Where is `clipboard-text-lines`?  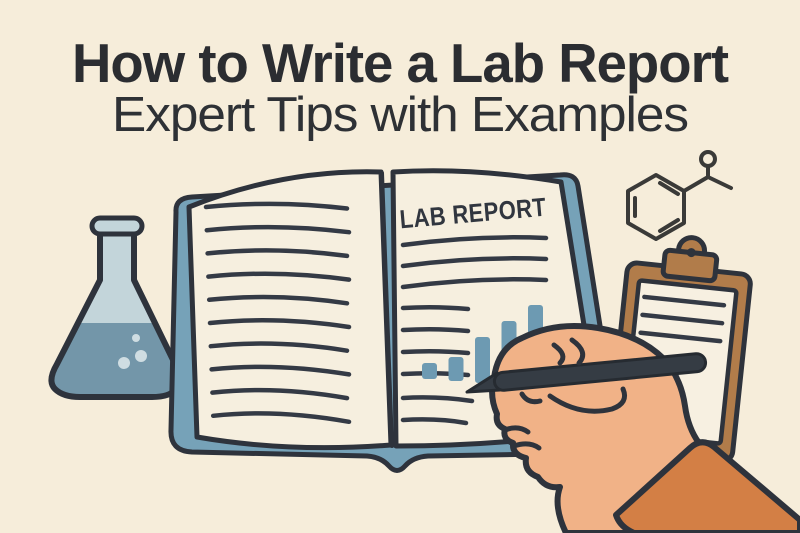
clipboard-text-lines is located at coordinates (682, 319).